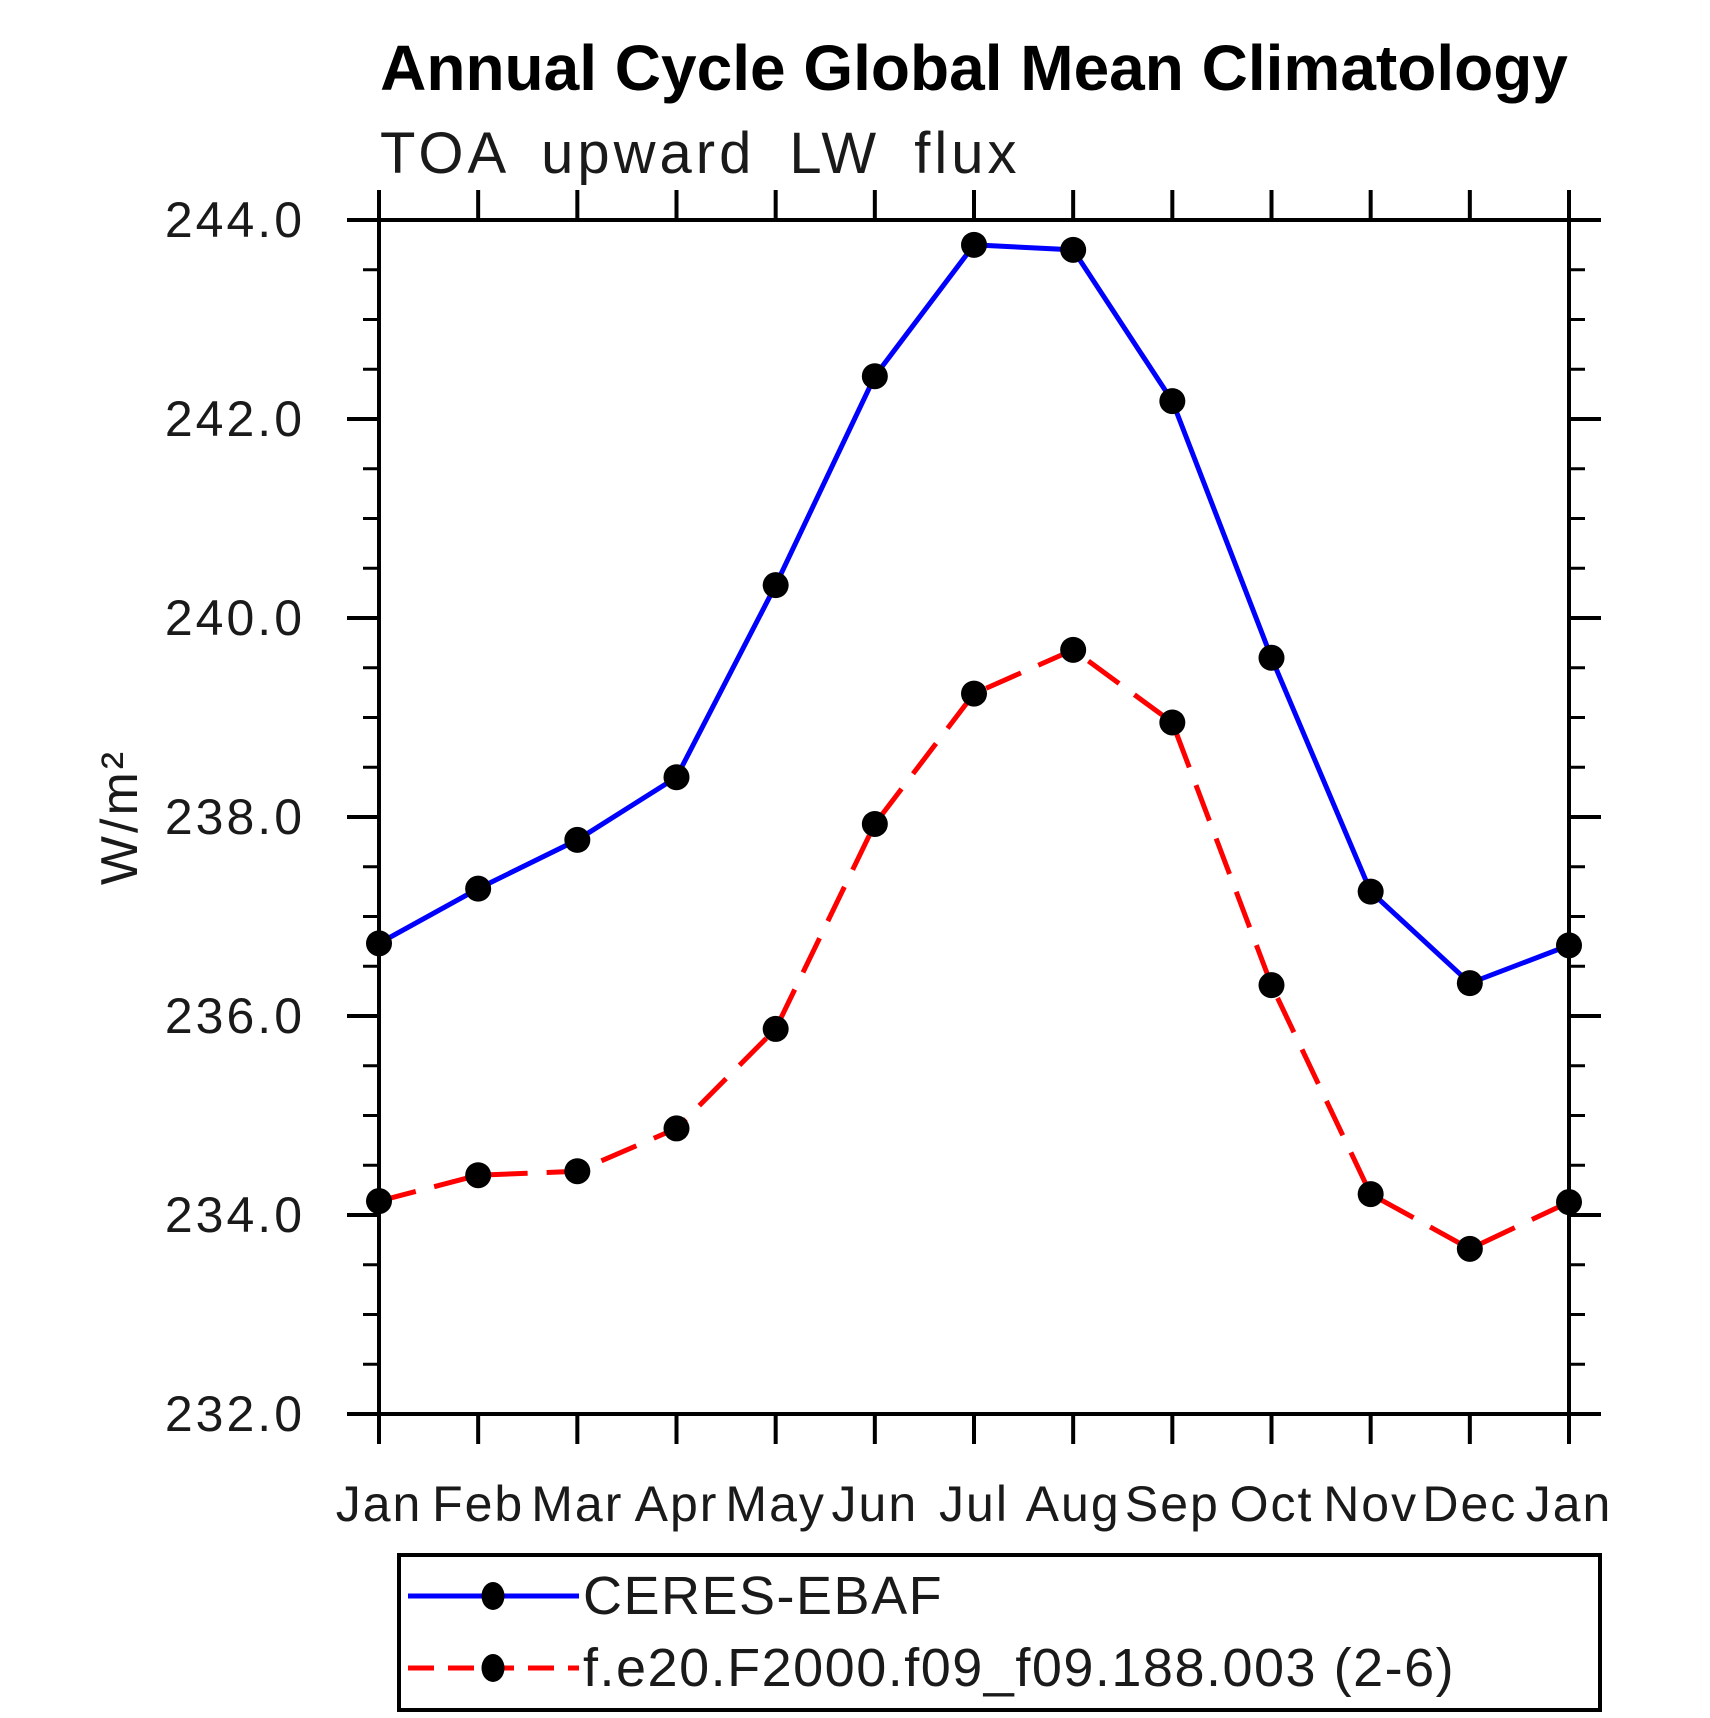  Describe the element at coordinates (235, 817) in the screenshot. I see `y-tick-label: 238.0` at that location.